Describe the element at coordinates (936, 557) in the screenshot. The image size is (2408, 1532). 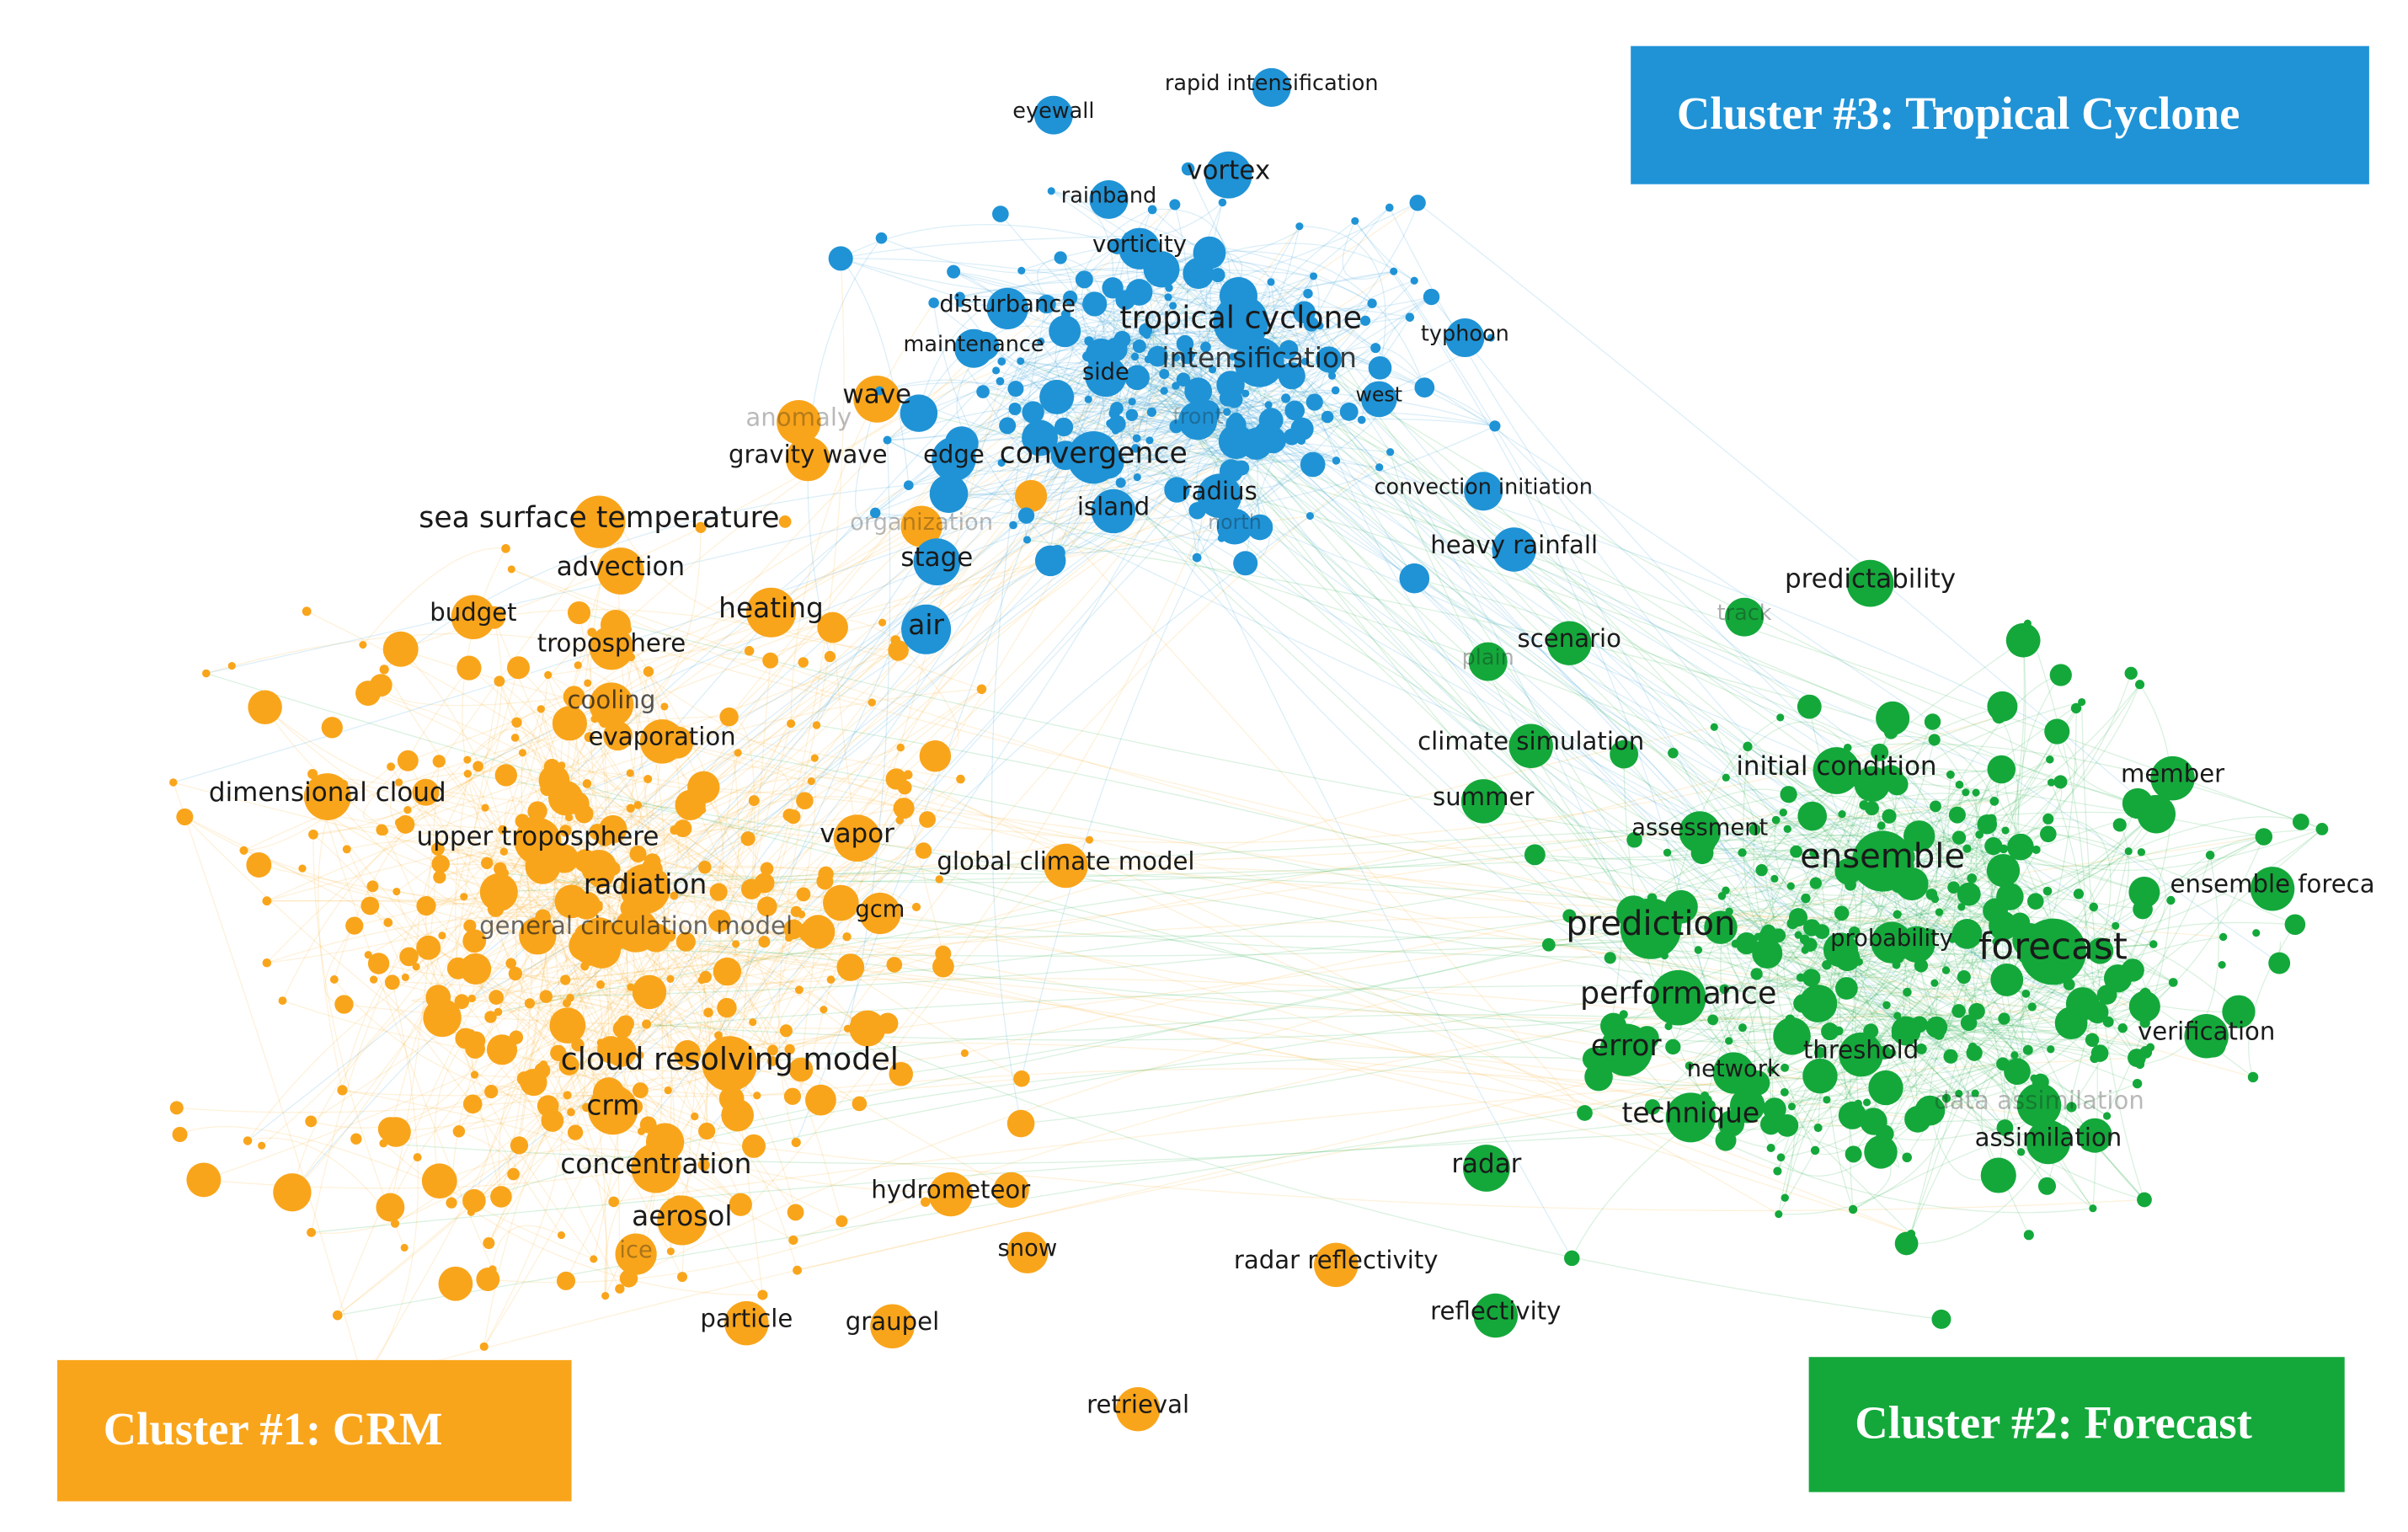
I see `node-label: stage` at that location.